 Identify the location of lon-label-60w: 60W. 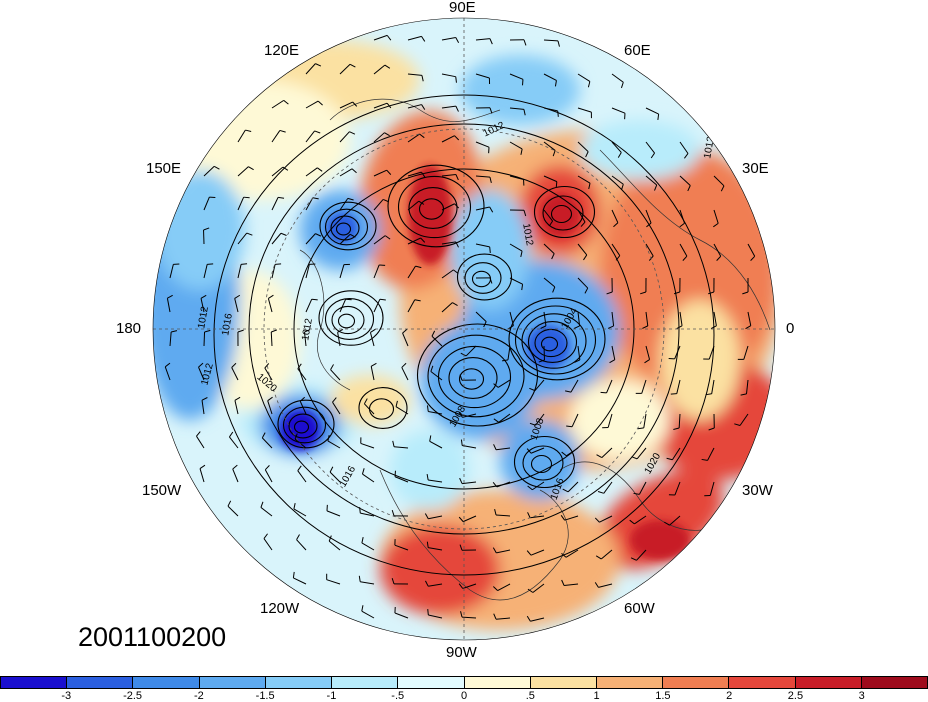
(639, 608).